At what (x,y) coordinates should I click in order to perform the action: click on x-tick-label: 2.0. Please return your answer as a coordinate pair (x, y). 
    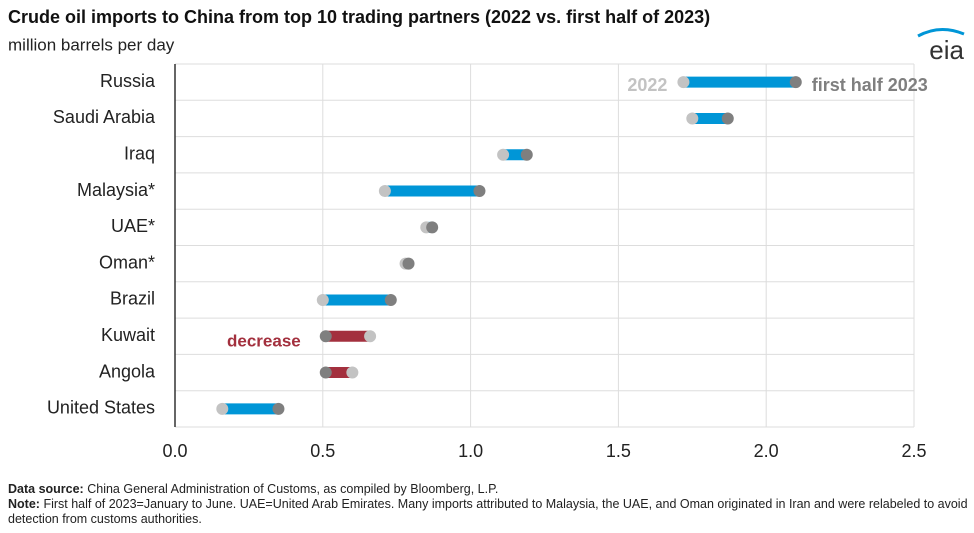
    Looking at the image, I should click on (766, 451).